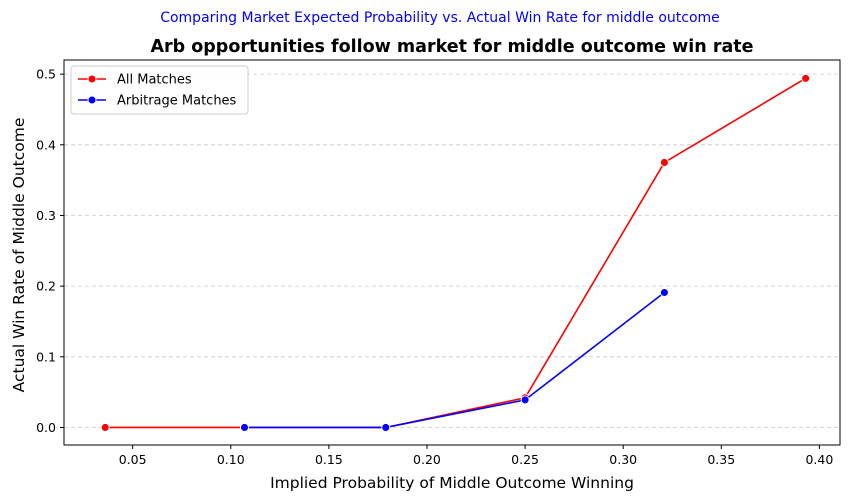 The width and height of the screenshot is (850, 502). What do you see at coordinates (50, 251) in the screenshot?
I see `y-axis-ticks: 0.0 0.1 0.2 0.3 0.4 0.5` at bounding box center [50, 251].